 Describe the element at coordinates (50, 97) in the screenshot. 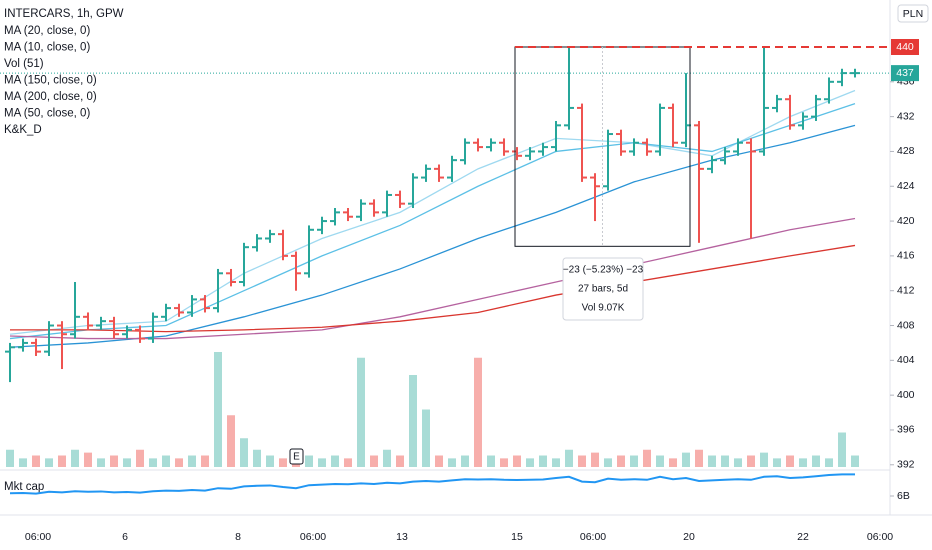

I see `legend-entry: MA (200, close, 0)` at that location.